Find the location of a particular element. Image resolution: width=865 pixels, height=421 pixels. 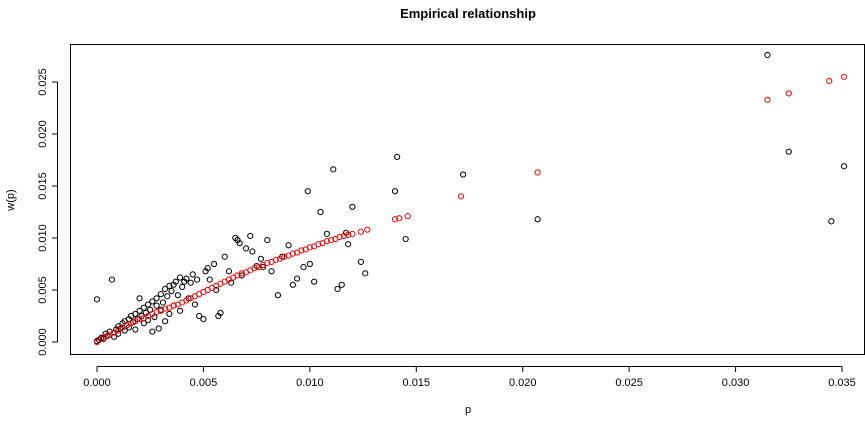

y-tick-label: 0.000 is located at coordinates (43, 342).